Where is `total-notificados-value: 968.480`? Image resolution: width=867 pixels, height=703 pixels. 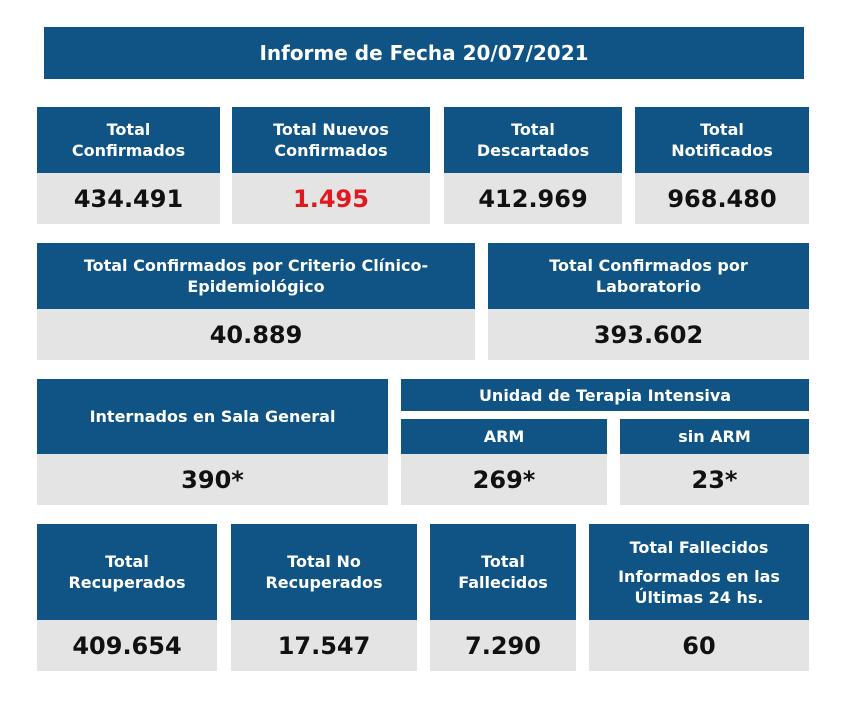
total-notificados-value: 968.480 is located at coordinates (722, 198).